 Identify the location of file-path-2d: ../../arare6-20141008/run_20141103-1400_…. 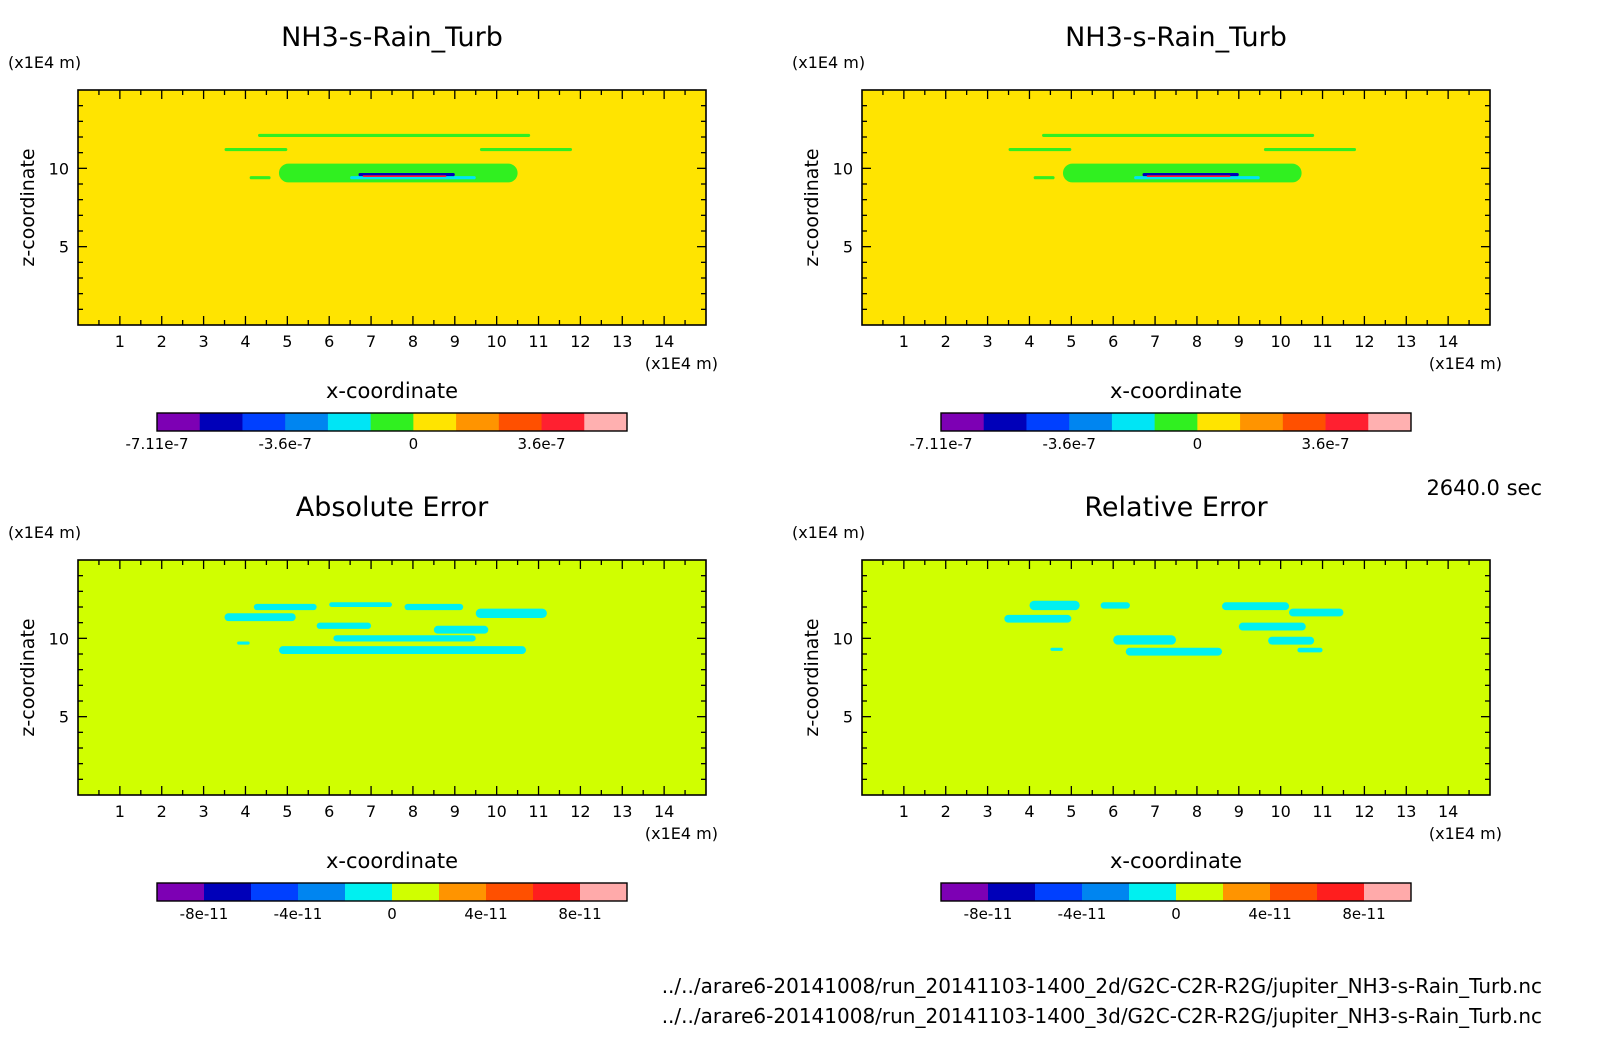
(1102, 986).